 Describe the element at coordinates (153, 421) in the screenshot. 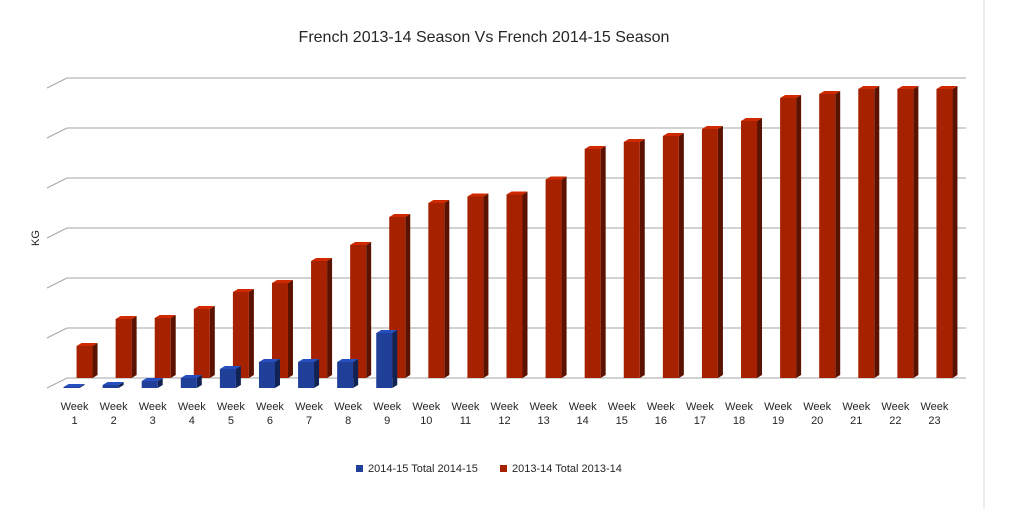

I see `x-tick-label-line: 3` at that location.